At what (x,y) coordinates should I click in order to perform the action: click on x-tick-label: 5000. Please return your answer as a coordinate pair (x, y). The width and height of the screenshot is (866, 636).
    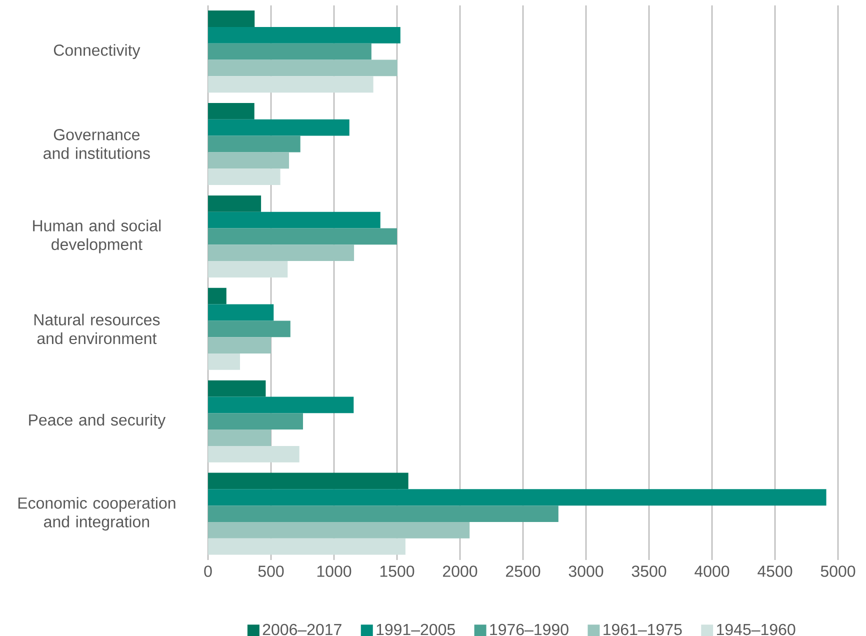
    Looking at the image, I should click on (838, 571).